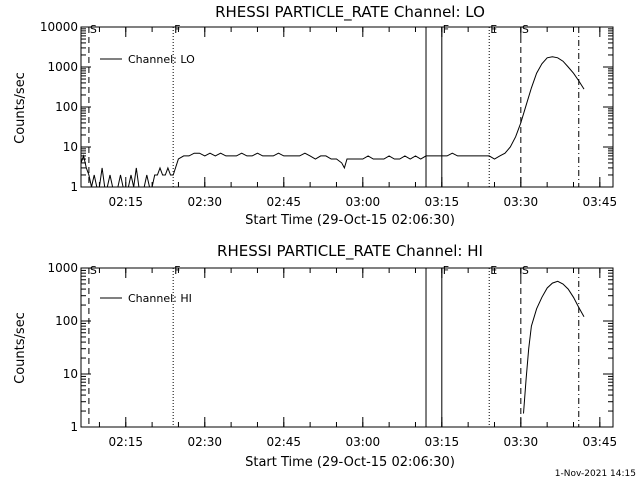 The width and height of the screenshot is (640, 480). What do you see at coordinates (20, 348) in the screenshot?
I see `y-axis-label-hi: Counts/sec` at bounding box center [20, 348].